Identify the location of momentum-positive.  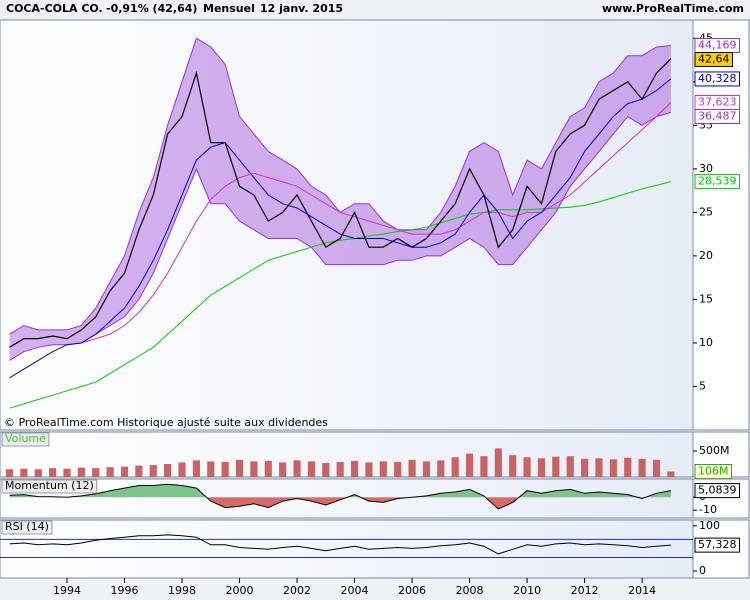
(340, 491).